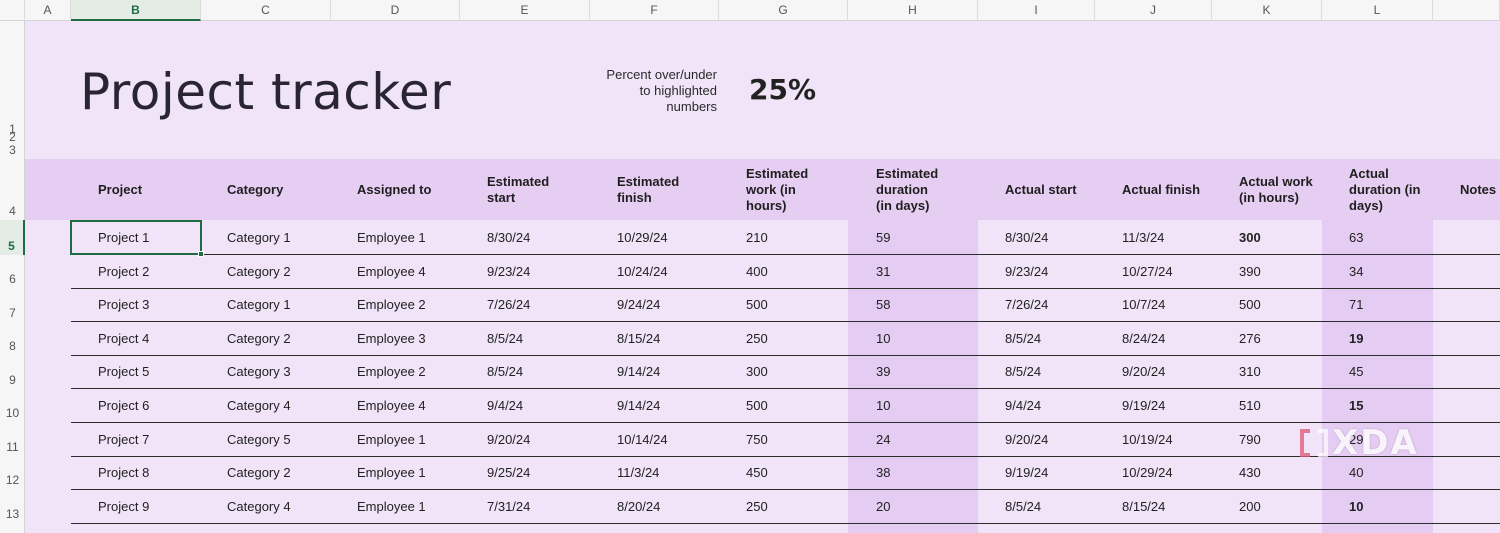 Image resolution: width=1500 pixels, height=533 pixels. I want to click on cell-actual-start: 9/23/24, so click(1027, 271).